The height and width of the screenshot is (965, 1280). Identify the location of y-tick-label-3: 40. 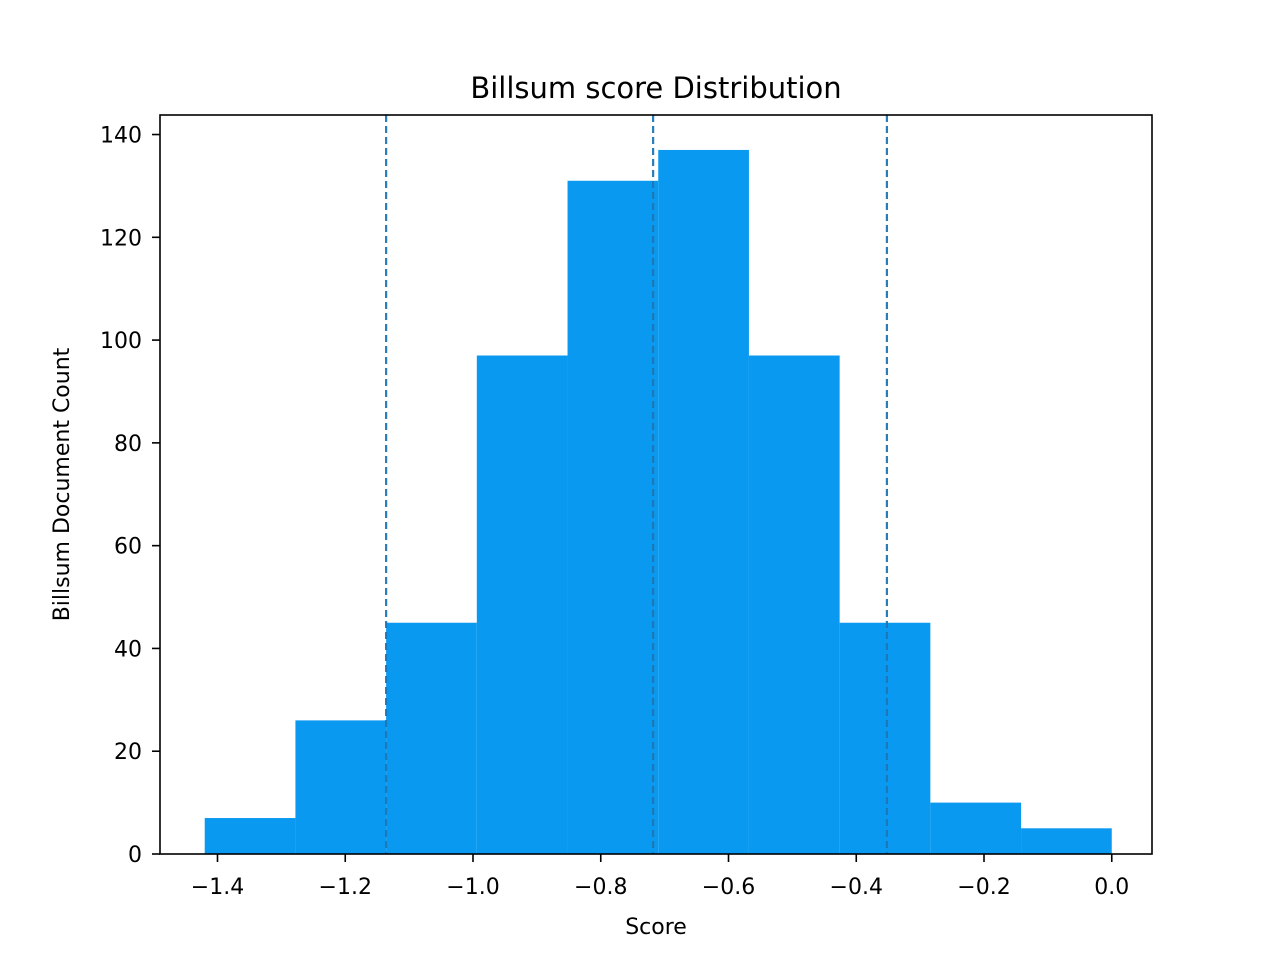
(128, 649).